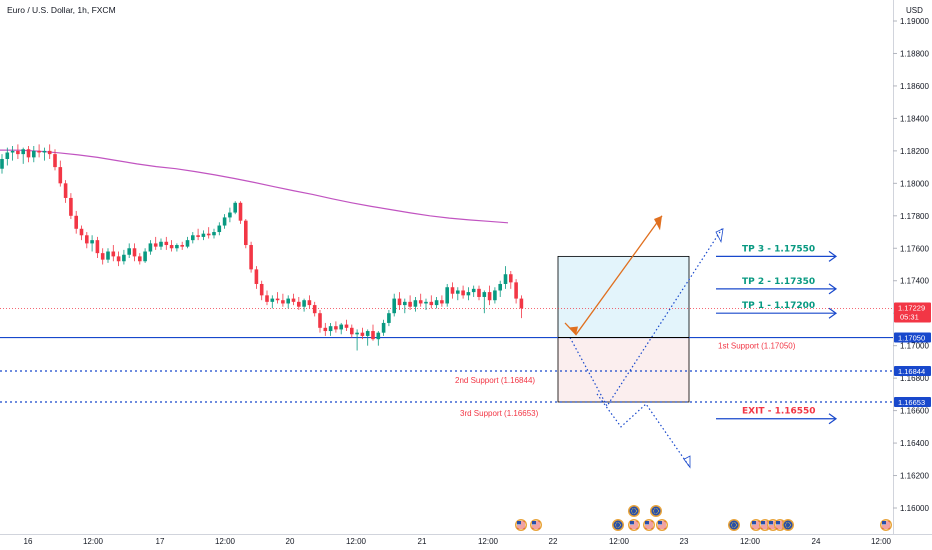  What do you see at coordinates (254, 186) in the screenshot?
I see `moving-average-line` at bounding box center [254, 186].